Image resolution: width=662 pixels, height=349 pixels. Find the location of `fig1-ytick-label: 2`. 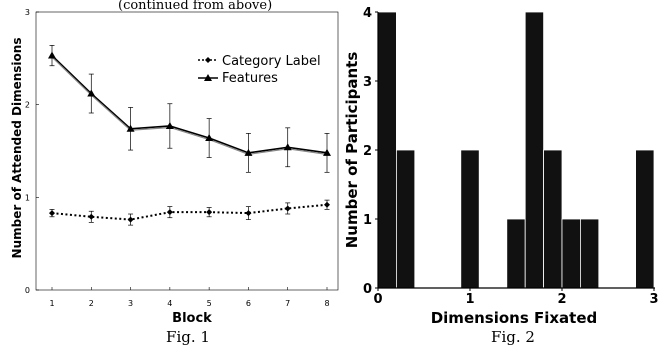

fig1-ytick-label: 2 is located at coordinates (27, 105).